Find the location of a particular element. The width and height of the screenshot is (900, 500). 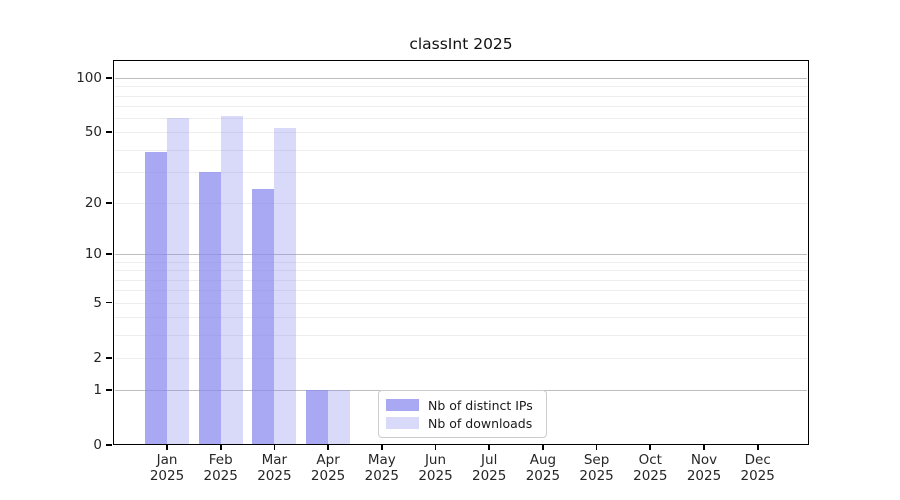

legend: Nb of distinct IPs Nb of downloads is located at coordinates (462, 414).